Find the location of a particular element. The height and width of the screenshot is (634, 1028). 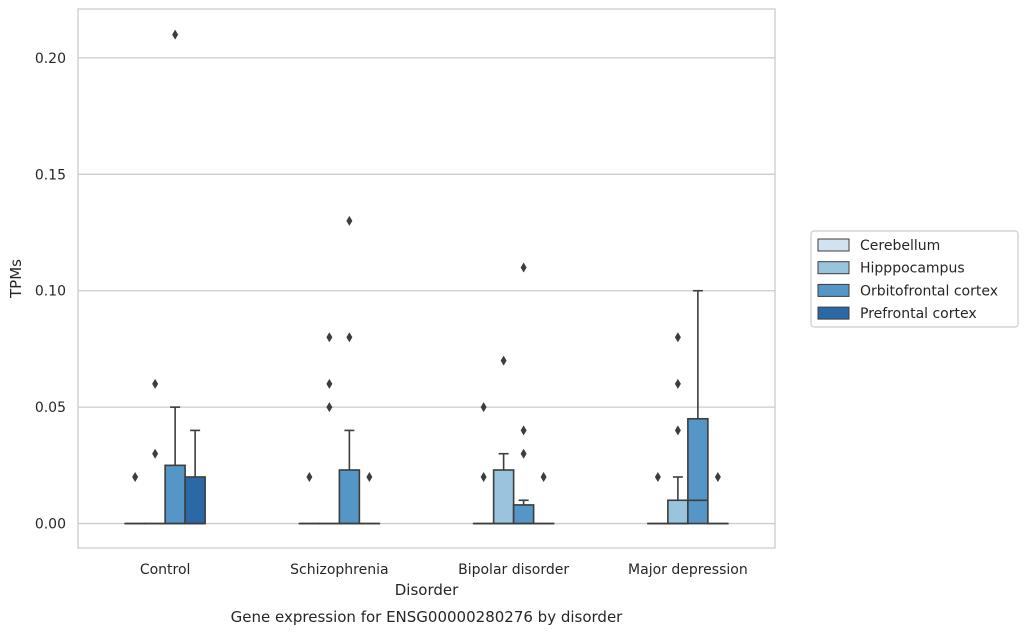

legend-label: Prefrontal cortex is located at coordinates (918, 314).